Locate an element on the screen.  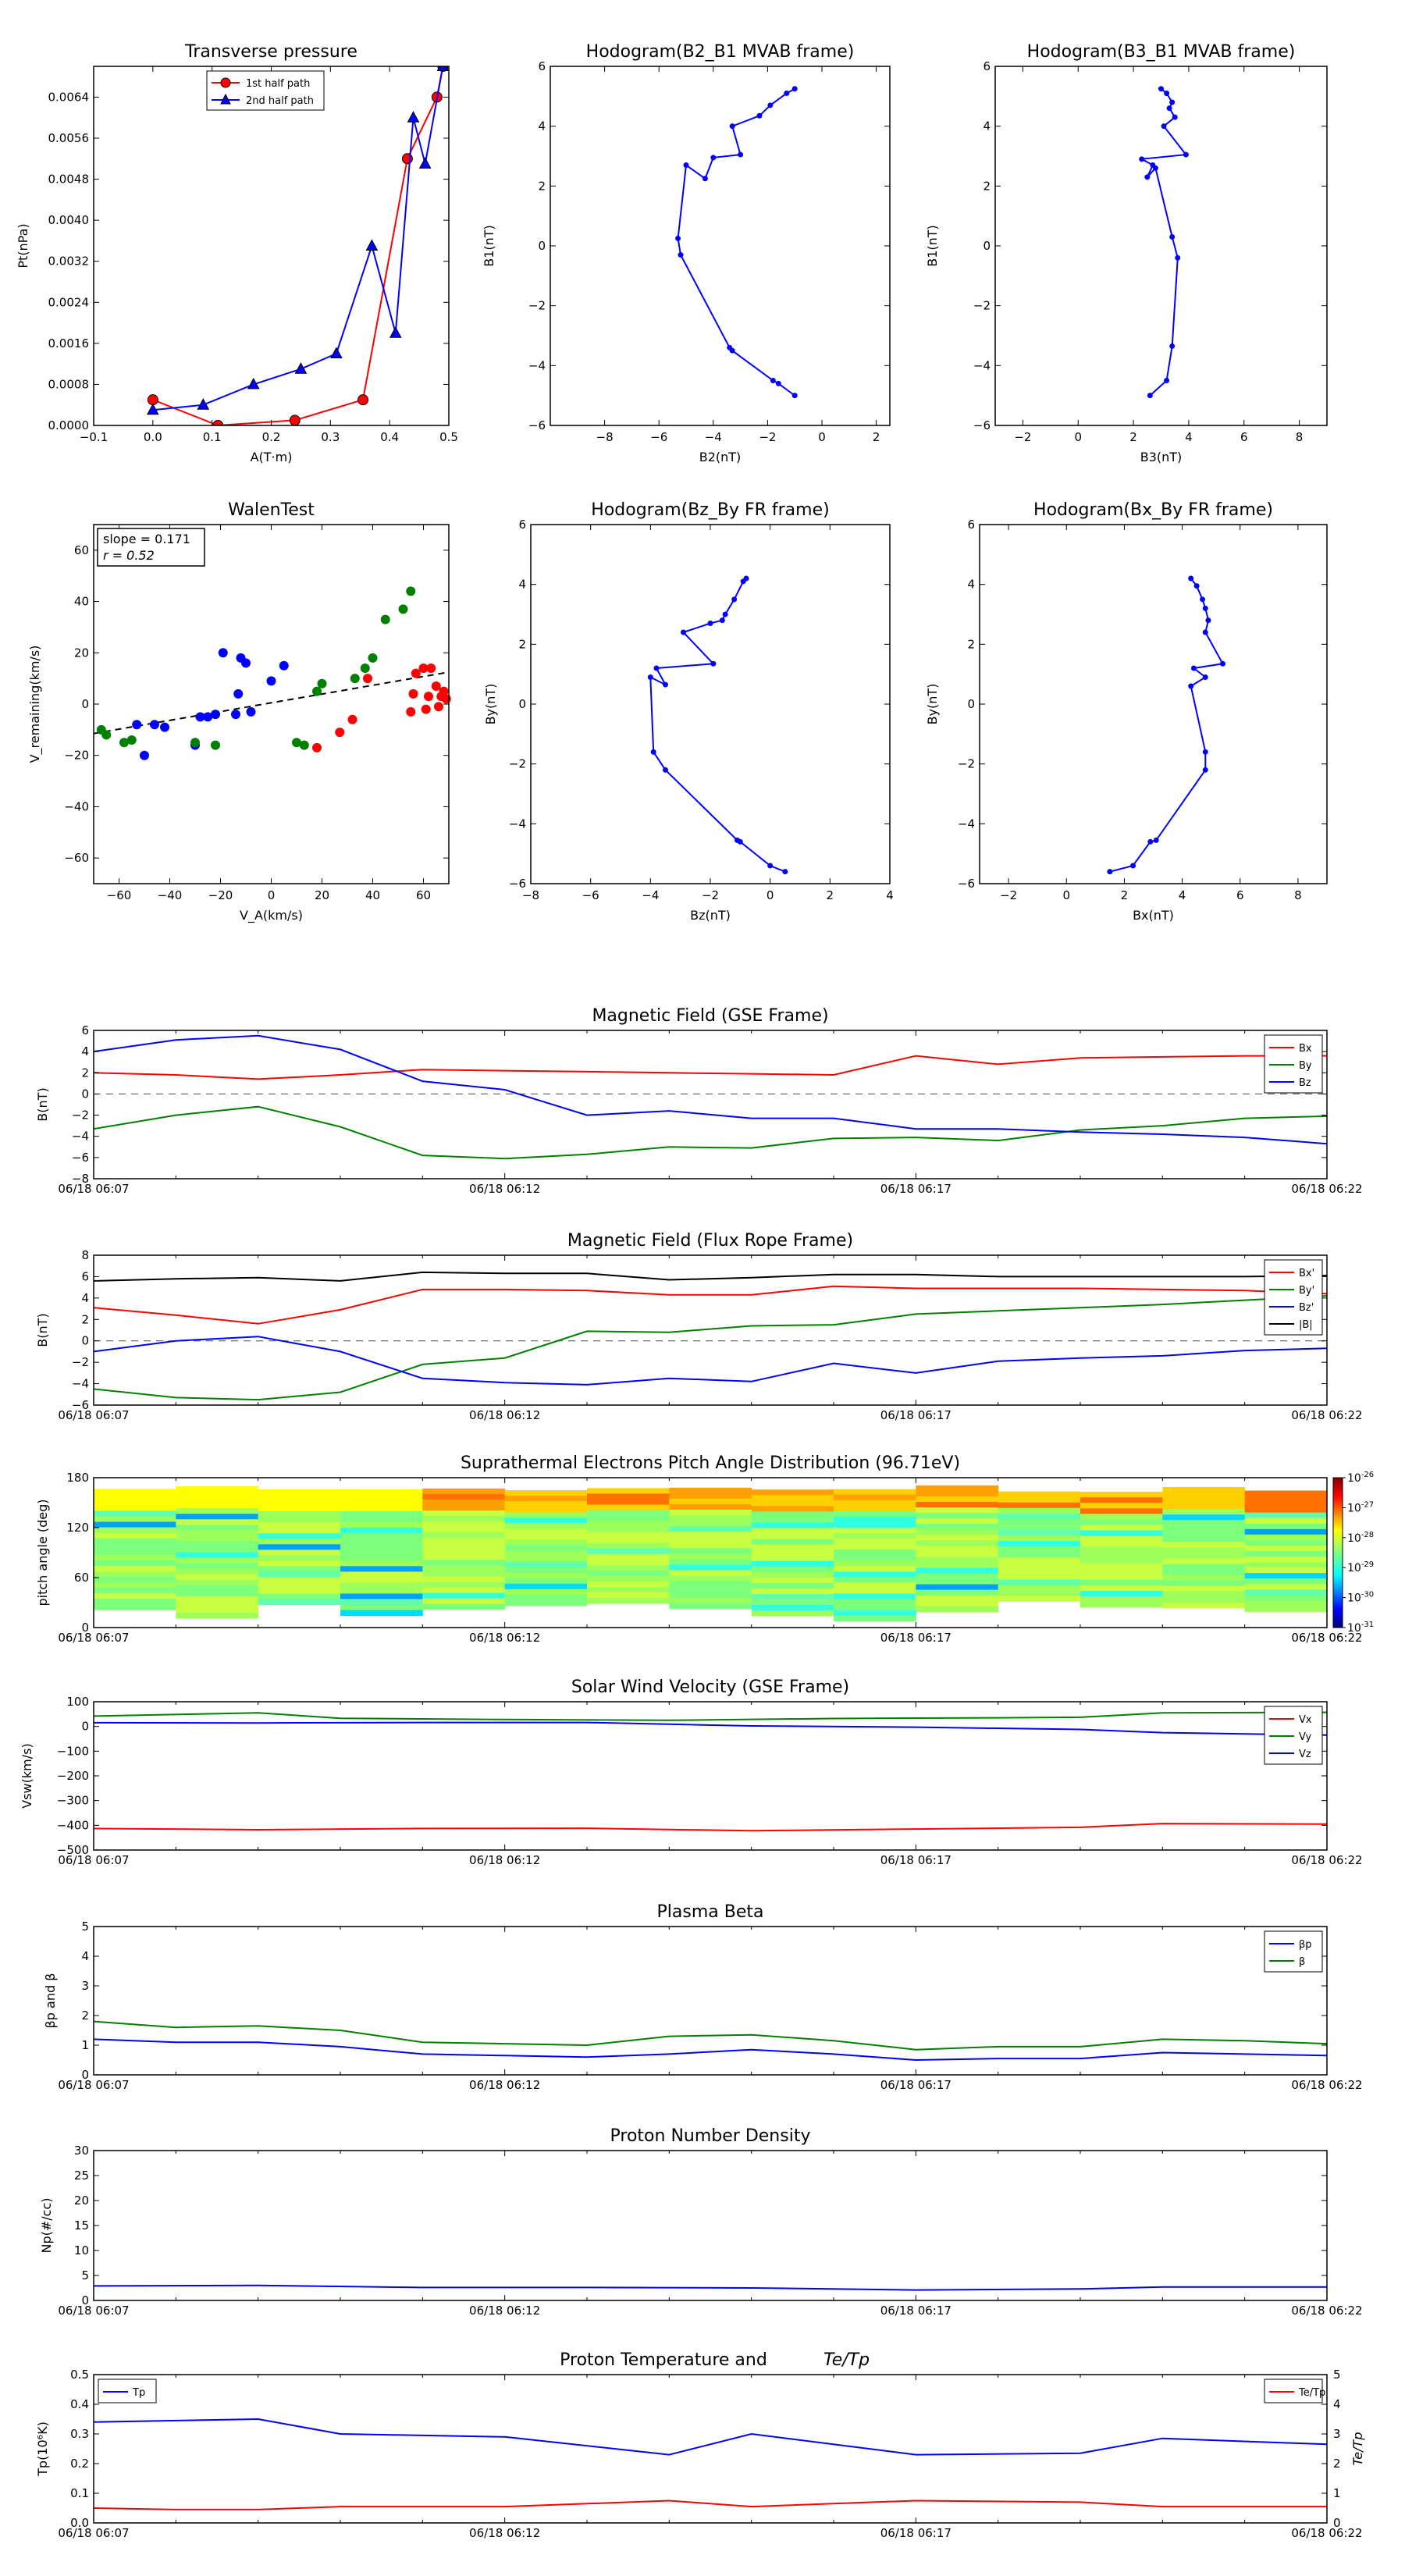
y-tick-label: 60 is located at coordinates (81, 550).